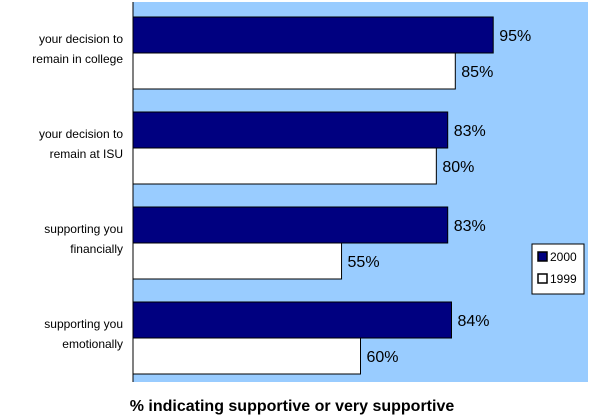 The height and width of the screenshot is (418, 590). Describe the element at coordinates (83, 324) in the screenshot. I see `category-label-4-line-1: supporting you` at that location.